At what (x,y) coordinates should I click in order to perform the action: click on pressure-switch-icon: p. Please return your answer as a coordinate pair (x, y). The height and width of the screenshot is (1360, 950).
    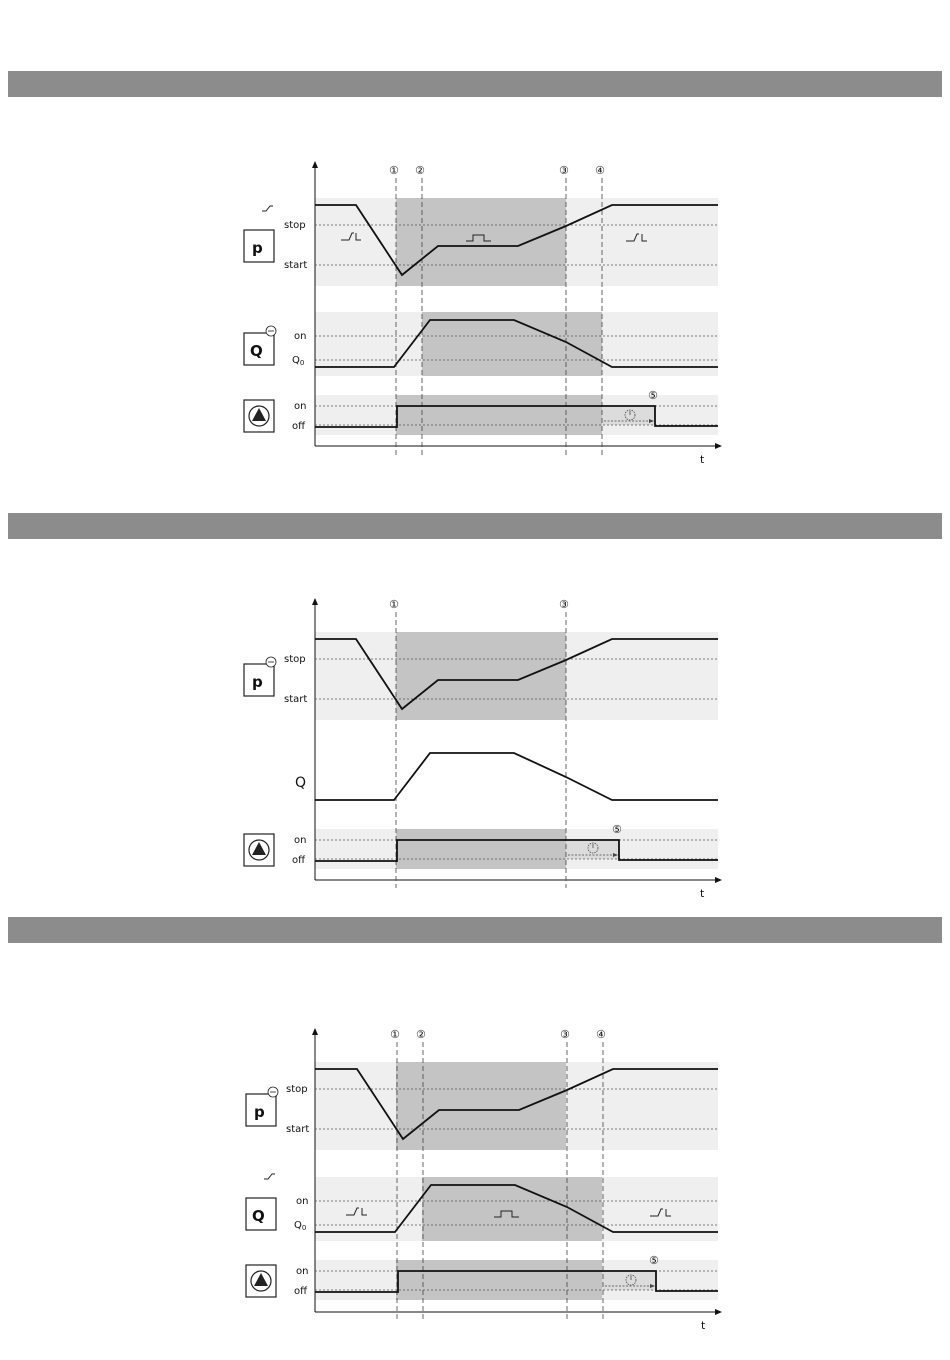
    Looking at the image, I should click on (259, 234).